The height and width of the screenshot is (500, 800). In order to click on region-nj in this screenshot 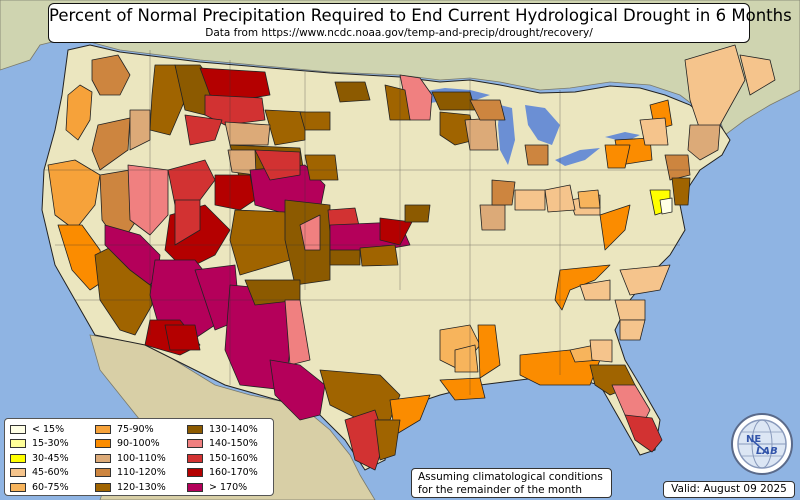, I will do `click(677, 167)`.